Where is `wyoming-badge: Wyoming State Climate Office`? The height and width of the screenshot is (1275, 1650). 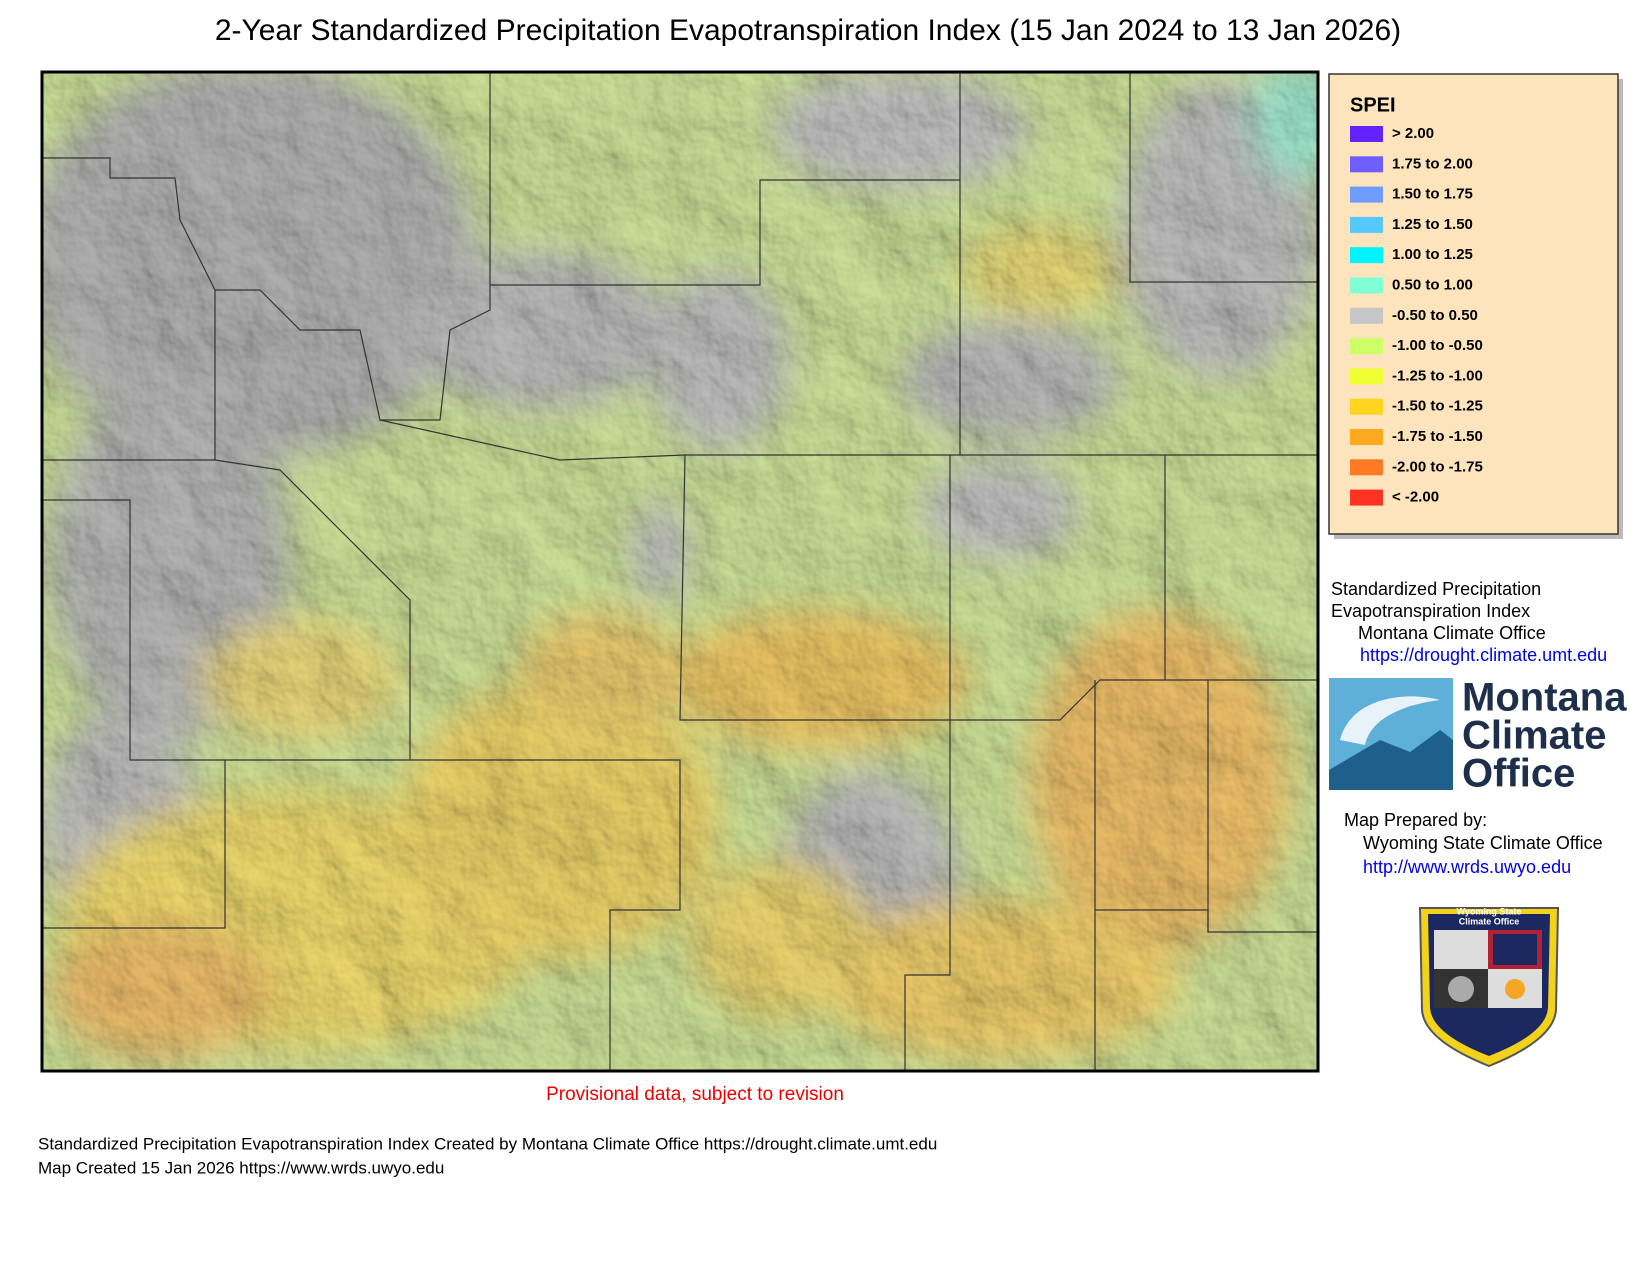
wyoming-badge: Wyoming State Climate Office is located at coordinates (1489, 987).